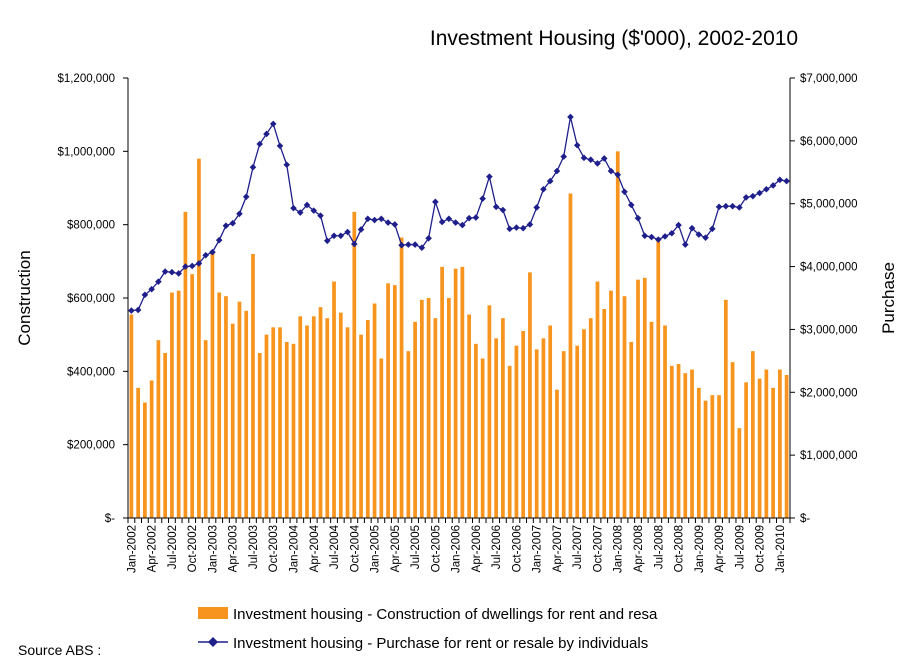 The width and height of the screenshot is (917, 667). I want to click on right-axis-title: Purchase, so click(888, 298).